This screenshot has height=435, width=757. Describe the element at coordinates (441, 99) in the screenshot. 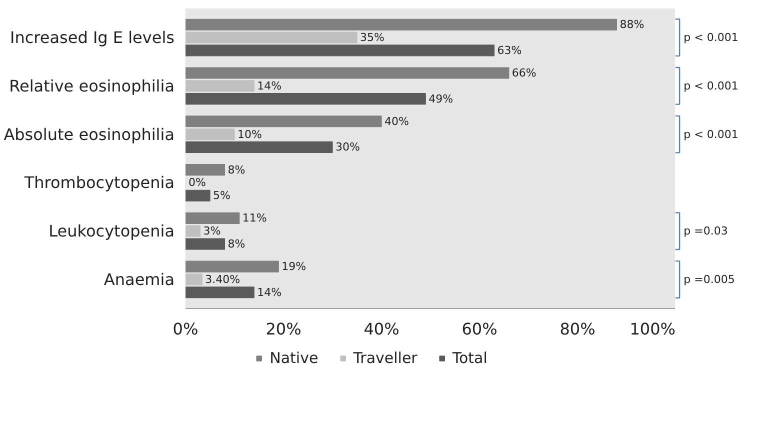

I see `data-label: 49%` at that location.